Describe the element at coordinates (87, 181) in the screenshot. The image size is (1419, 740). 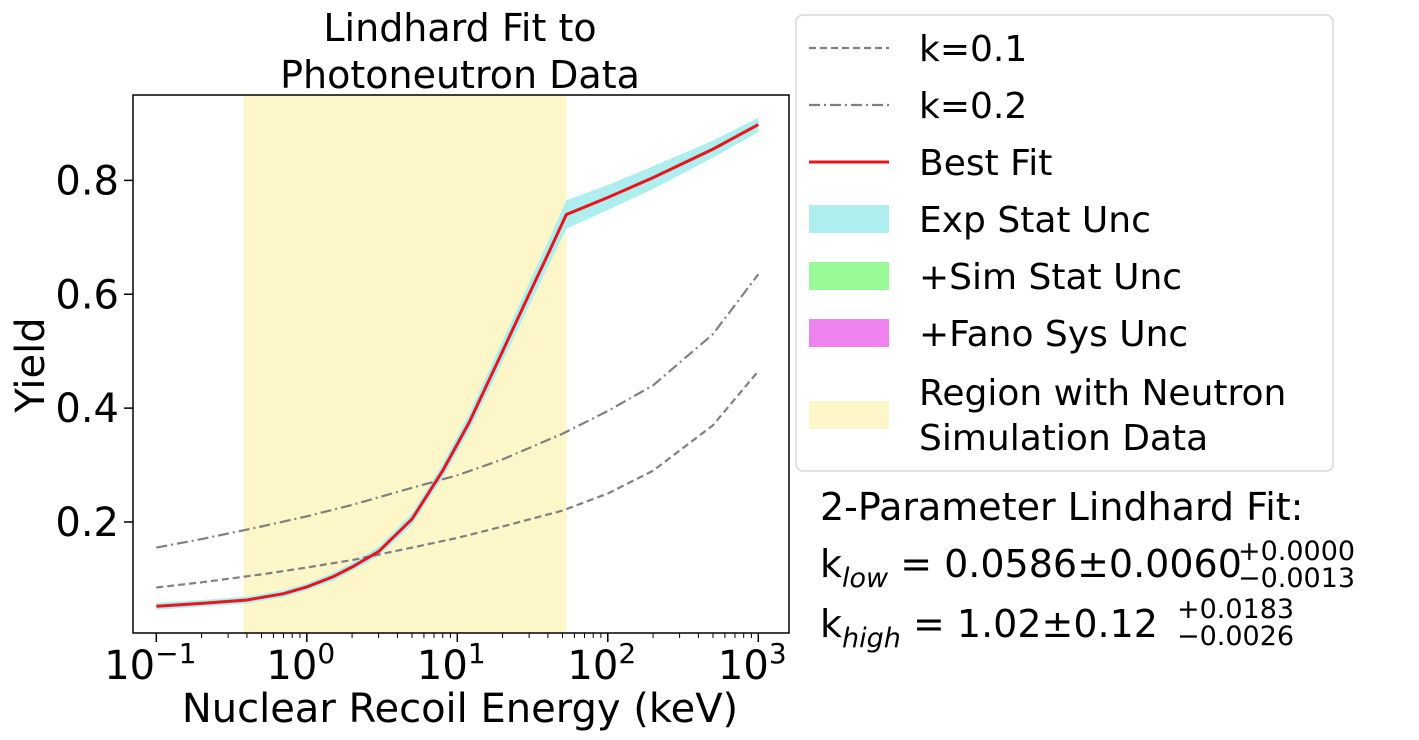
I see `y-tick-label: 0.8` at that location.